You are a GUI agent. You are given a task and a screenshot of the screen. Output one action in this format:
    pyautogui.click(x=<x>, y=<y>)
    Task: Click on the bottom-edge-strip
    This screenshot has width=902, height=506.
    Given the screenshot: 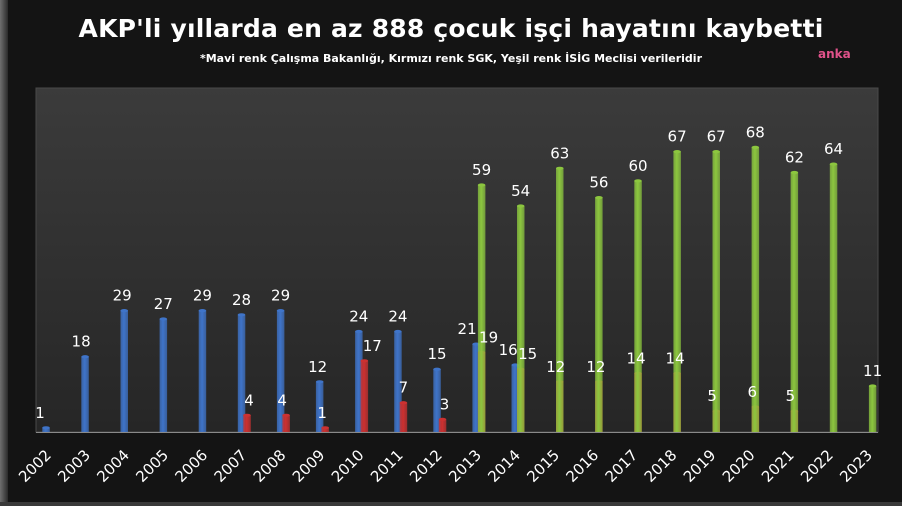 What is the action you would take?
    pyautogui.click(x=451, y=504)
    